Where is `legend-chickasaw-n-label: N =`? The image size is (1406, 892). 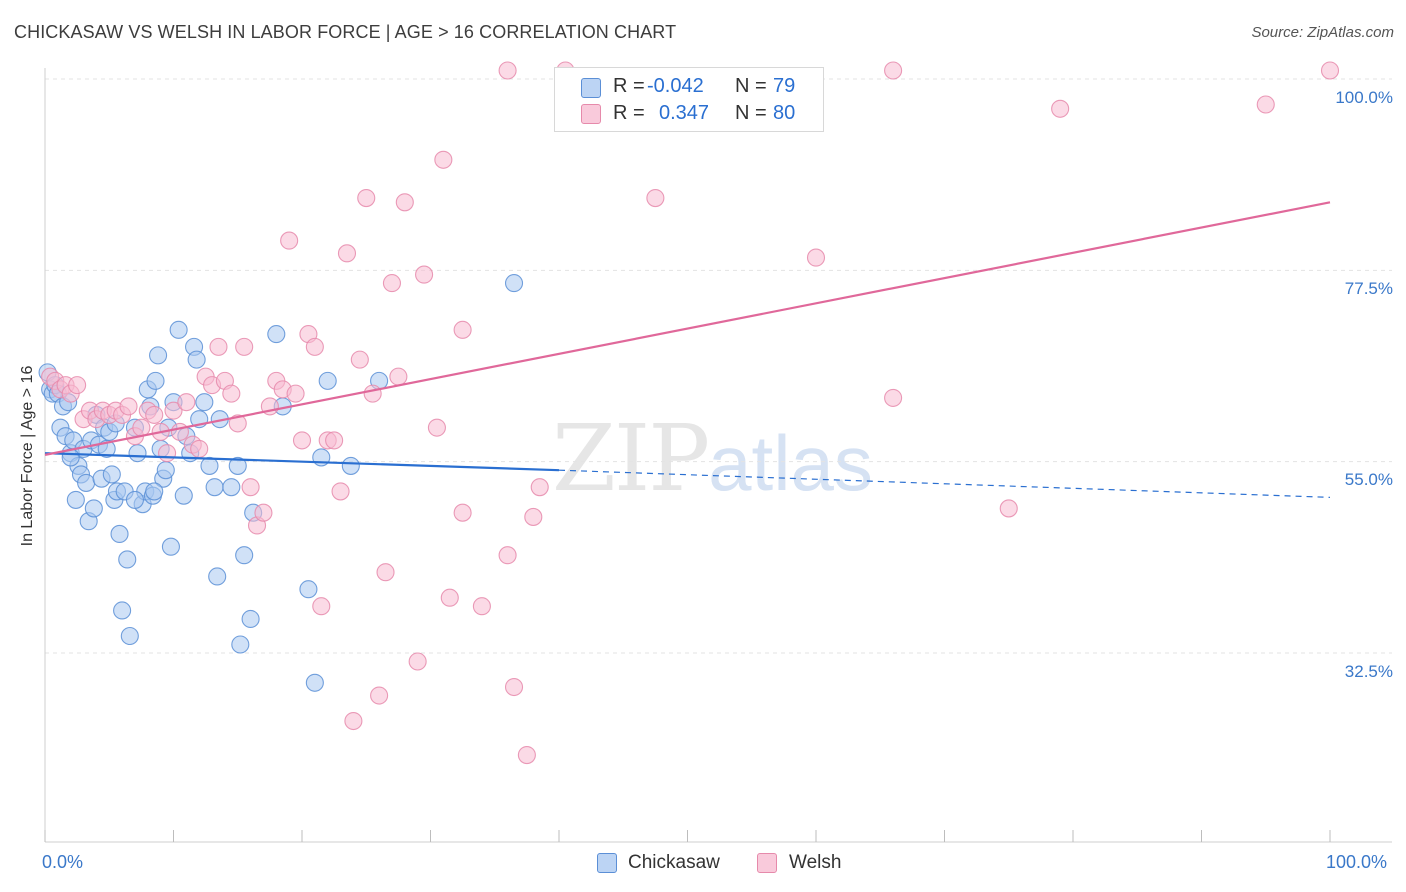 legend-chickasaw-n-label: N = is located at coordinates (751, 86).